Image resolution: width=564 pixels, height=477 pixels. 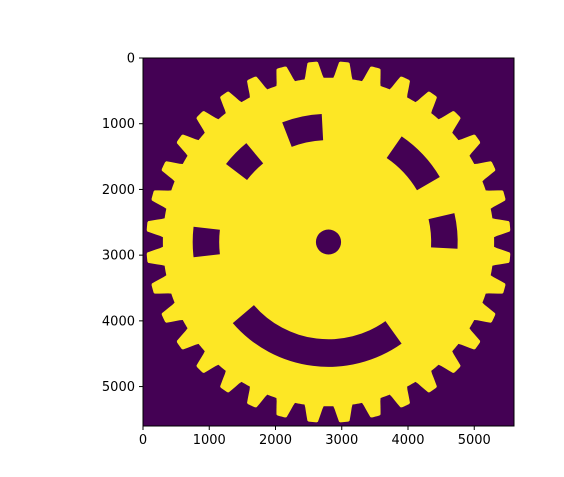 What do you see at coordinates (303, 130) in the screenshot?
I see `top-slot` at bounding box center [303, 130].